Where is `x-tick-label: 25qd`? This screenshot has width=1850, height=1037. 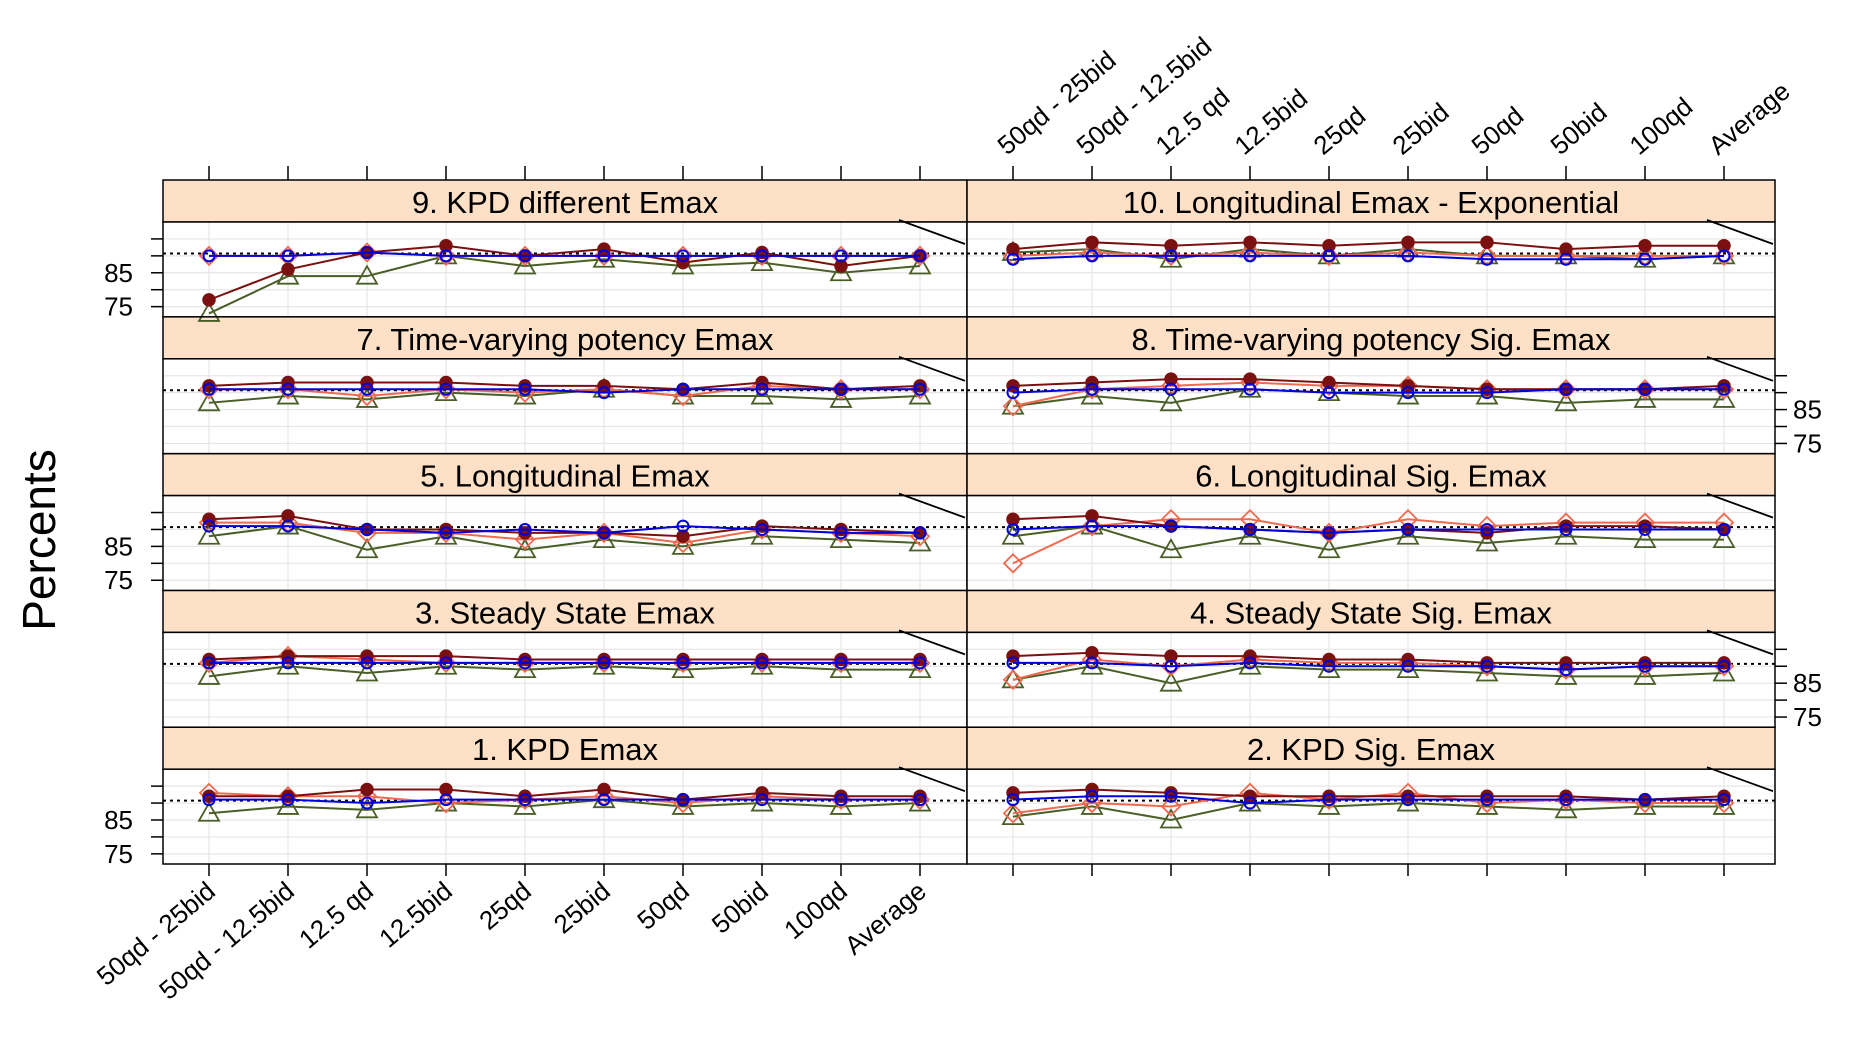
x-tick-label: 25qd is located at coordinates (1340, 130).